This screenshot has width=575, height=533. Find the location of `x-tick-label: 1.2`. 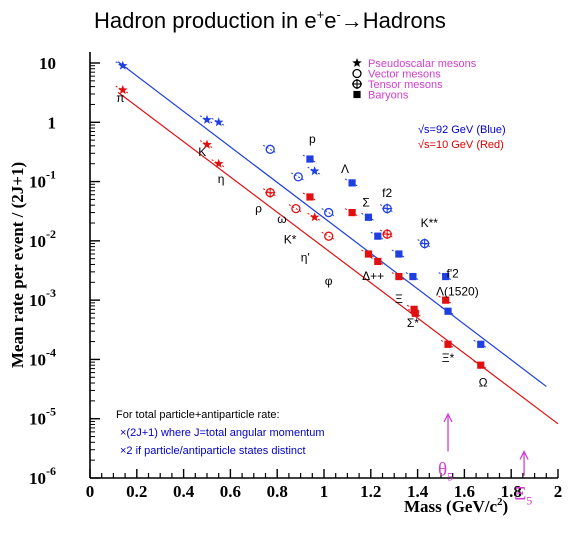

x-tick-label: 1.2 is located at coordinates (370, 491).